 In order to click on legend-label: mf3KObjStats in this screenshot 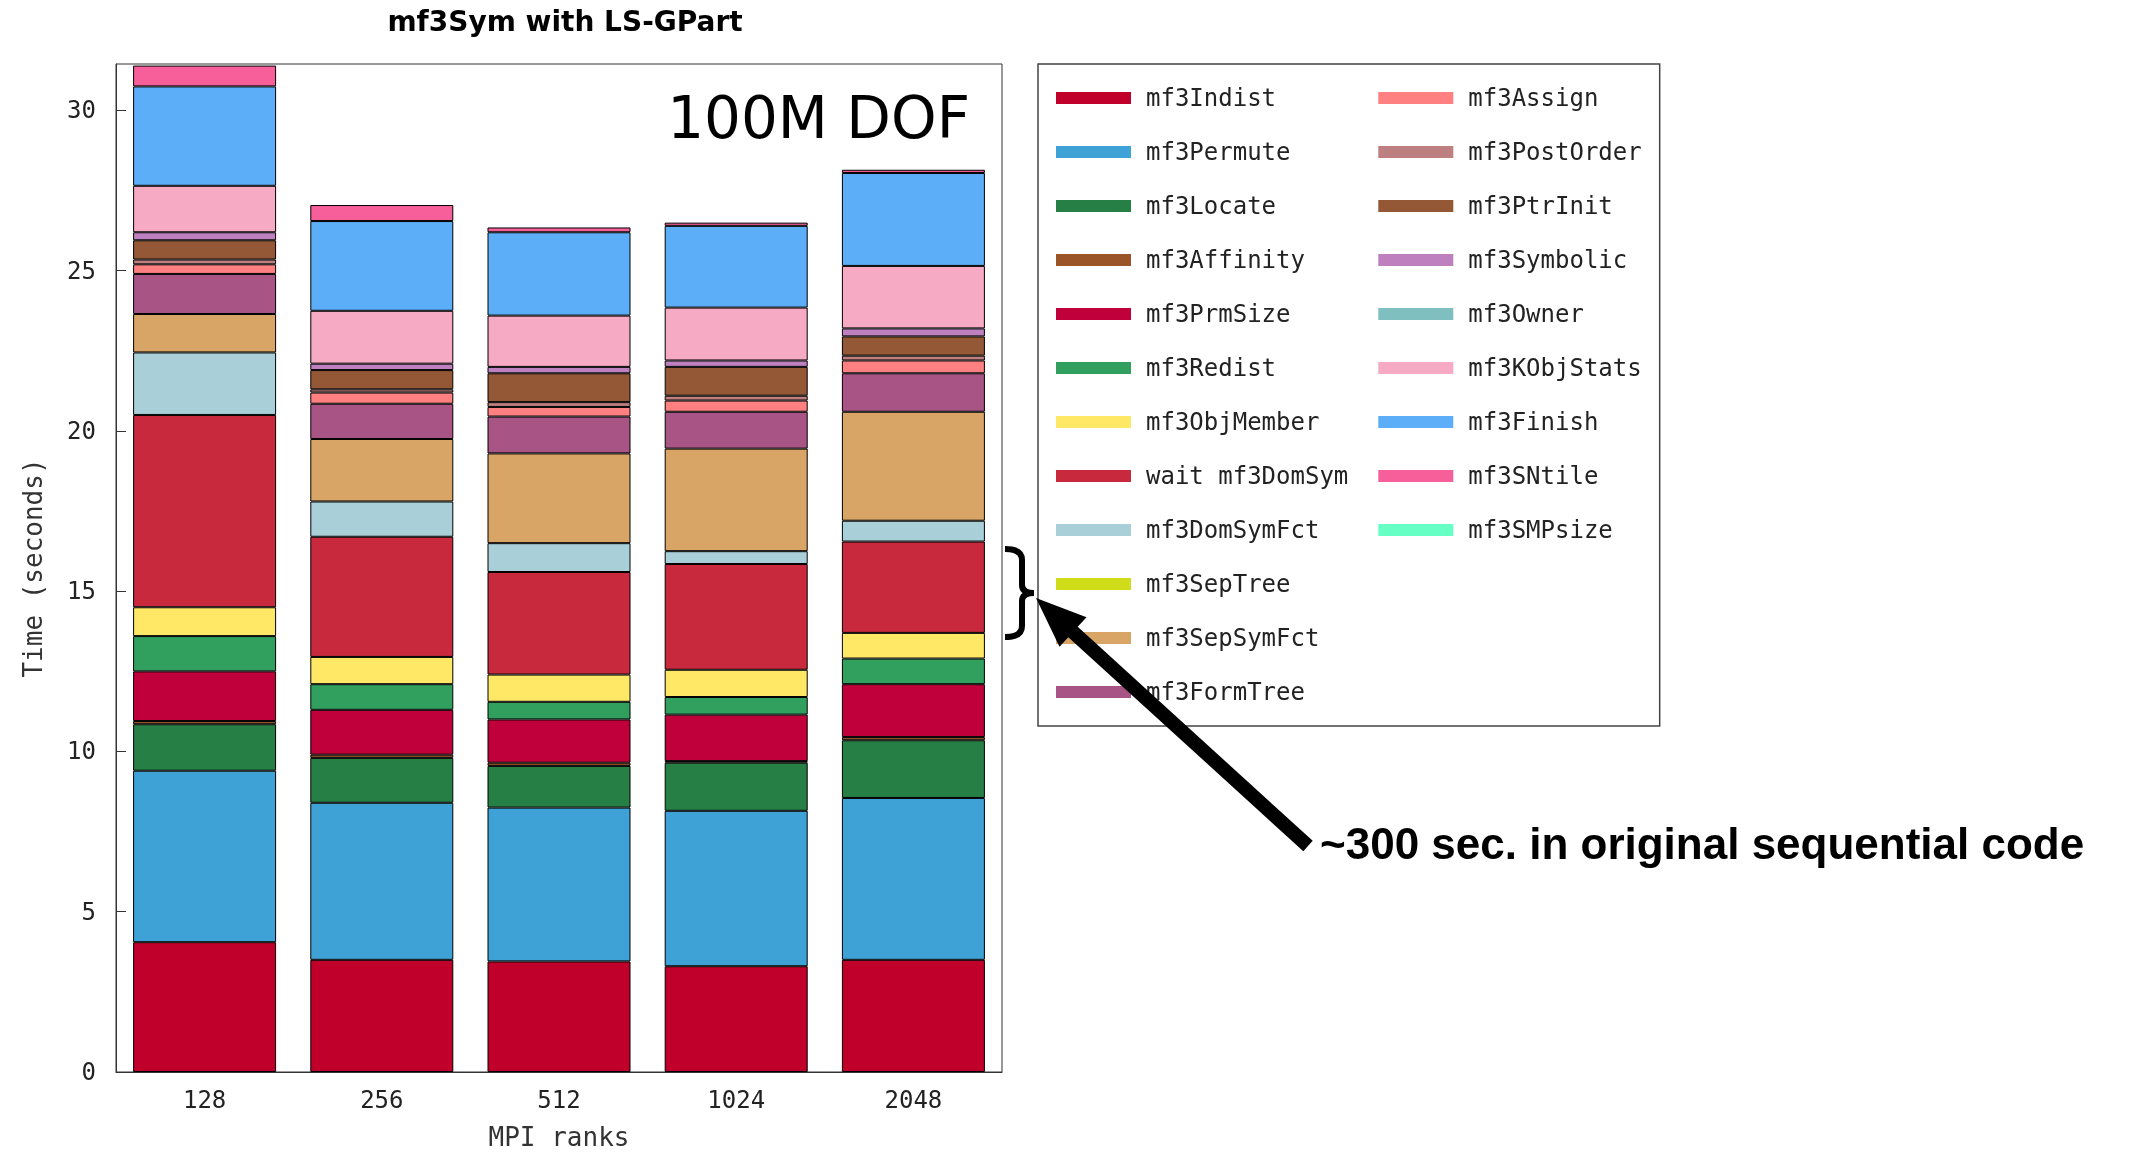, I will do `click(1555, 368)`.